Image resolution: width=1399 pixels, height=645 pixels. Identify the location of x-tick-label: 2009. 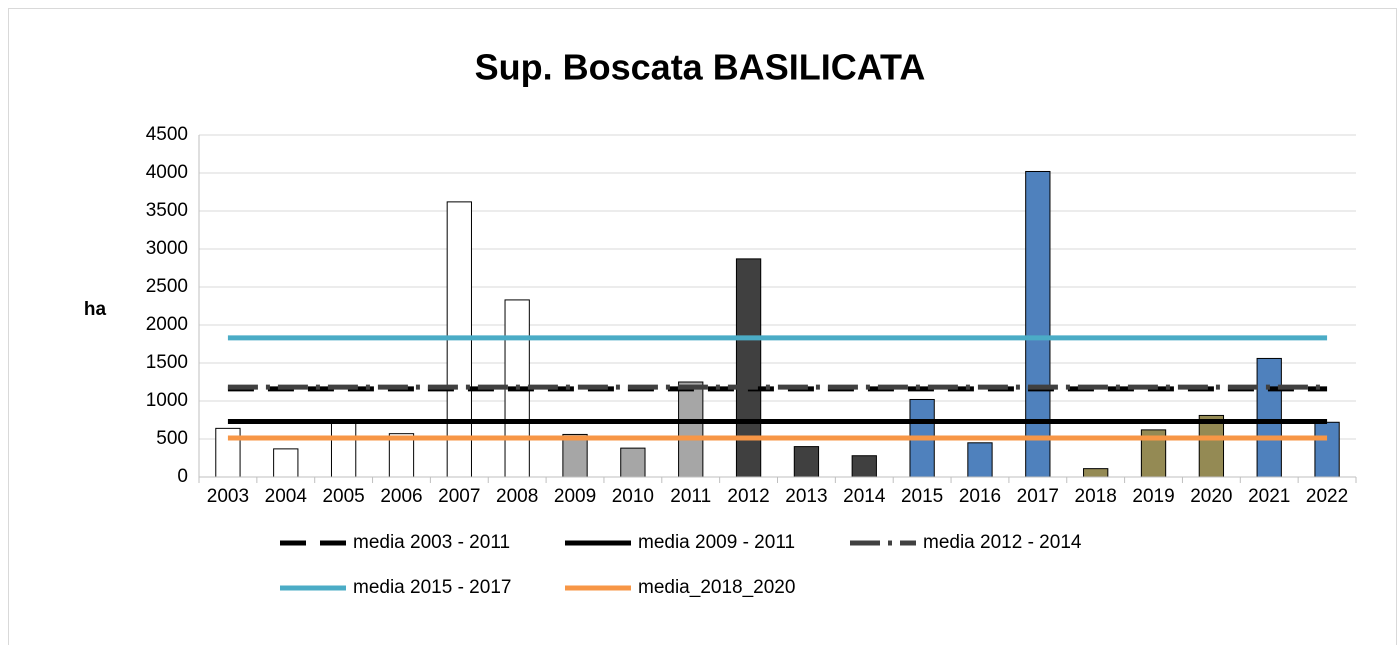
(575, 496).